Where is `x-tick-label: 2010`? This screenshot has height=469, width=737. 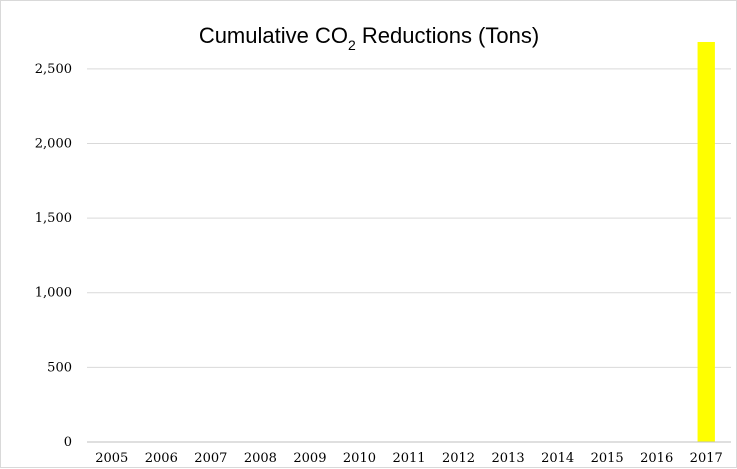
x-tick-label: 2010 is located at coordinates (359, 458).